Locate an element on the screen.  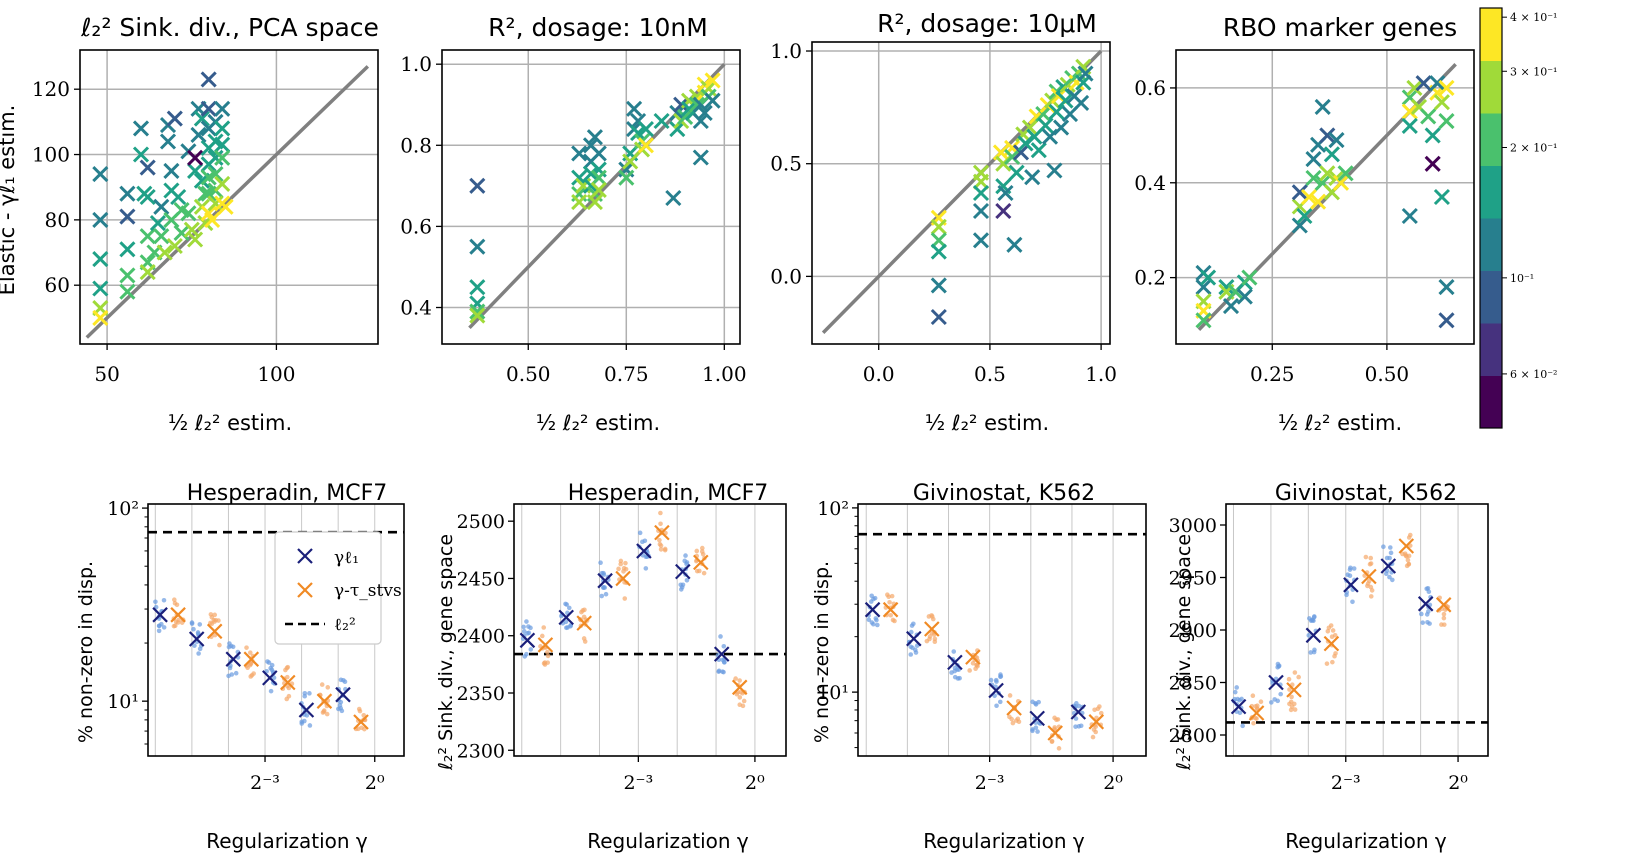
panel-givi-nonzero-title: Givinostat, K562 is located at coordinates (1004, 493).